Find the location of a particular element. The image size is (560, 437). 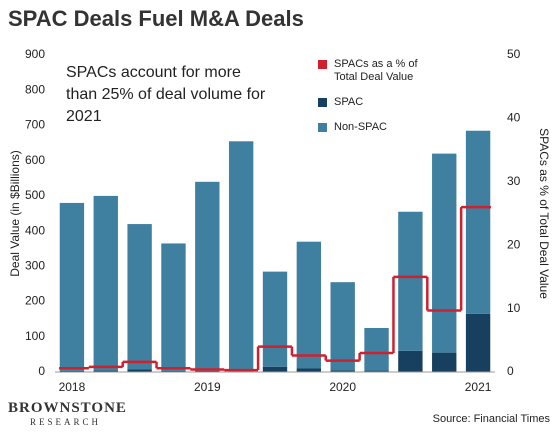

legend-item: Non-SPAC is located at coordinates (380, 127).